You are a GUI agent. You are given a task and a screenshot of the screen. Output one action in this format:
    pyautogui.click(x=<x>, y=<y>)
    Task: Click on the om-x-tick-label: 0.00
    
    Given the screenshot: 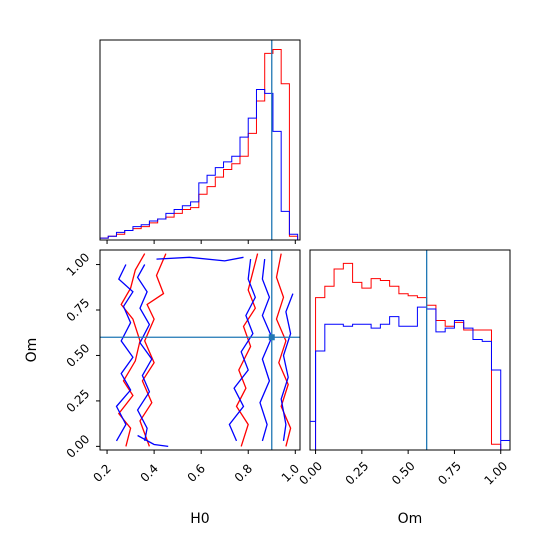 What is the action you would take?
    pyautogui.click(x=310, y=473)
    